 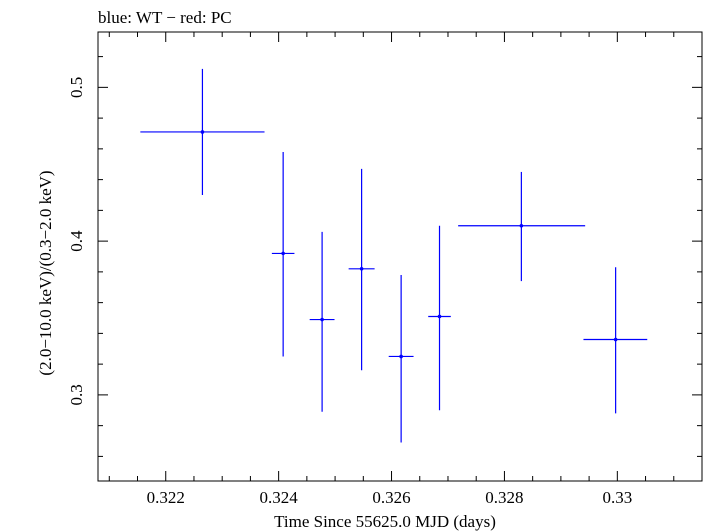 What do you see at coordinates (391, 497) in the screenshot?
I see `x-tick-label: 0.326` at bounding box center [391, 497].